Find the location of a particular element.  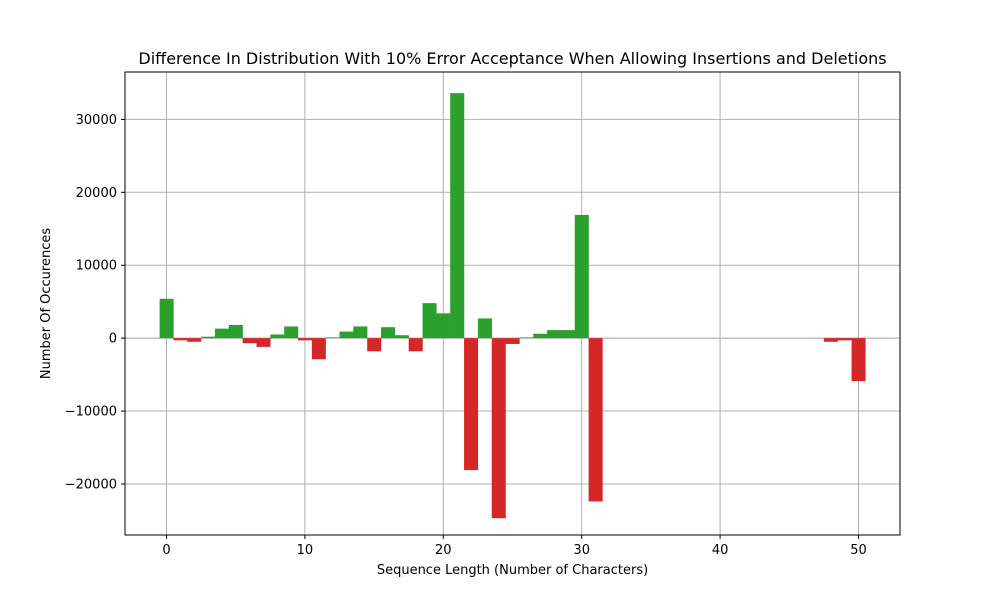

y-tick-label: 0 is located at coordinates (113, 339).